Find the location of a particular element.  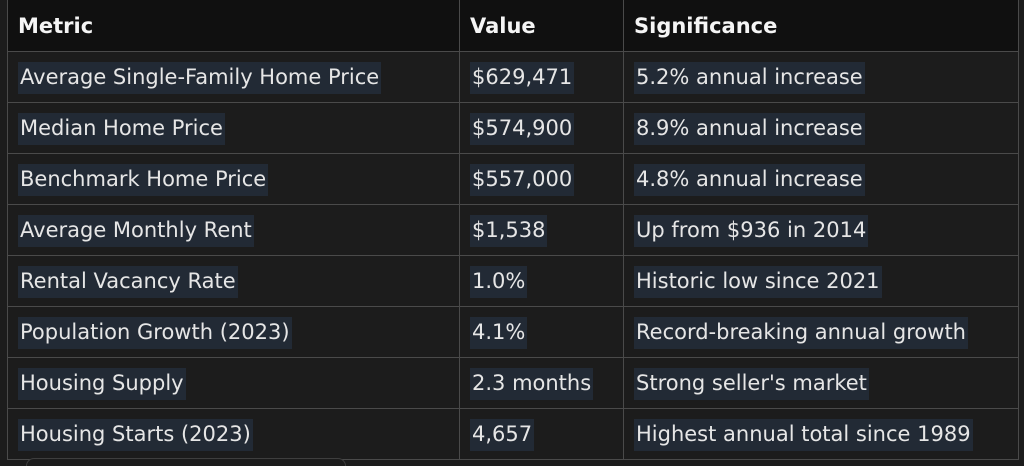

cell-value: $1,538 is located at coordinates (541, 230).